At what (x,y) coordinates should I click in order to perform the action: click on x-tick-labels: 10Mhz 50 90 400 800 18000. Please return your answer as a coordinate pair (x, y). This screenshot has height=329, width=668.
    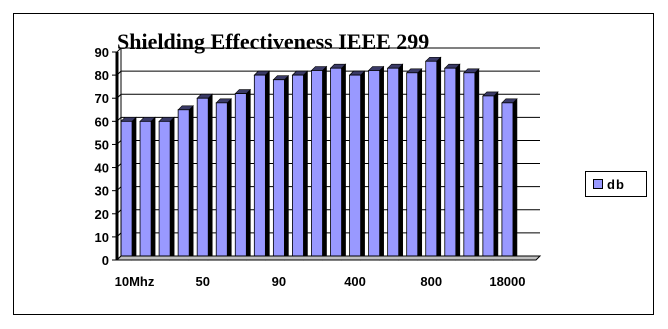
    Looking at the image, I should click on (320, 281).